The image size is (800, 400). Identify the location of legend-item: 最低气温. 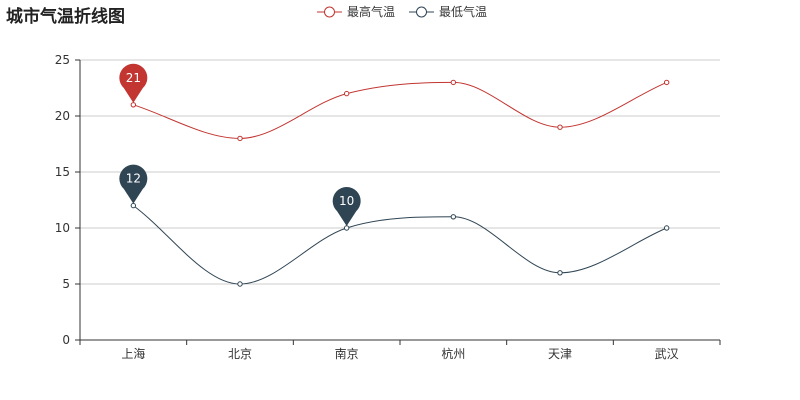
(448, 11).